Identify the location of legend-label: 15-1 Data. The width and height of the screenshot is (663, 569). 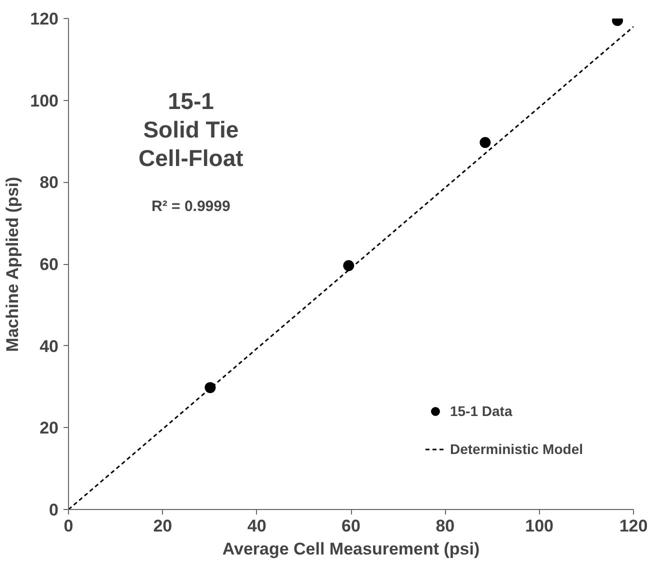
(481, 411).